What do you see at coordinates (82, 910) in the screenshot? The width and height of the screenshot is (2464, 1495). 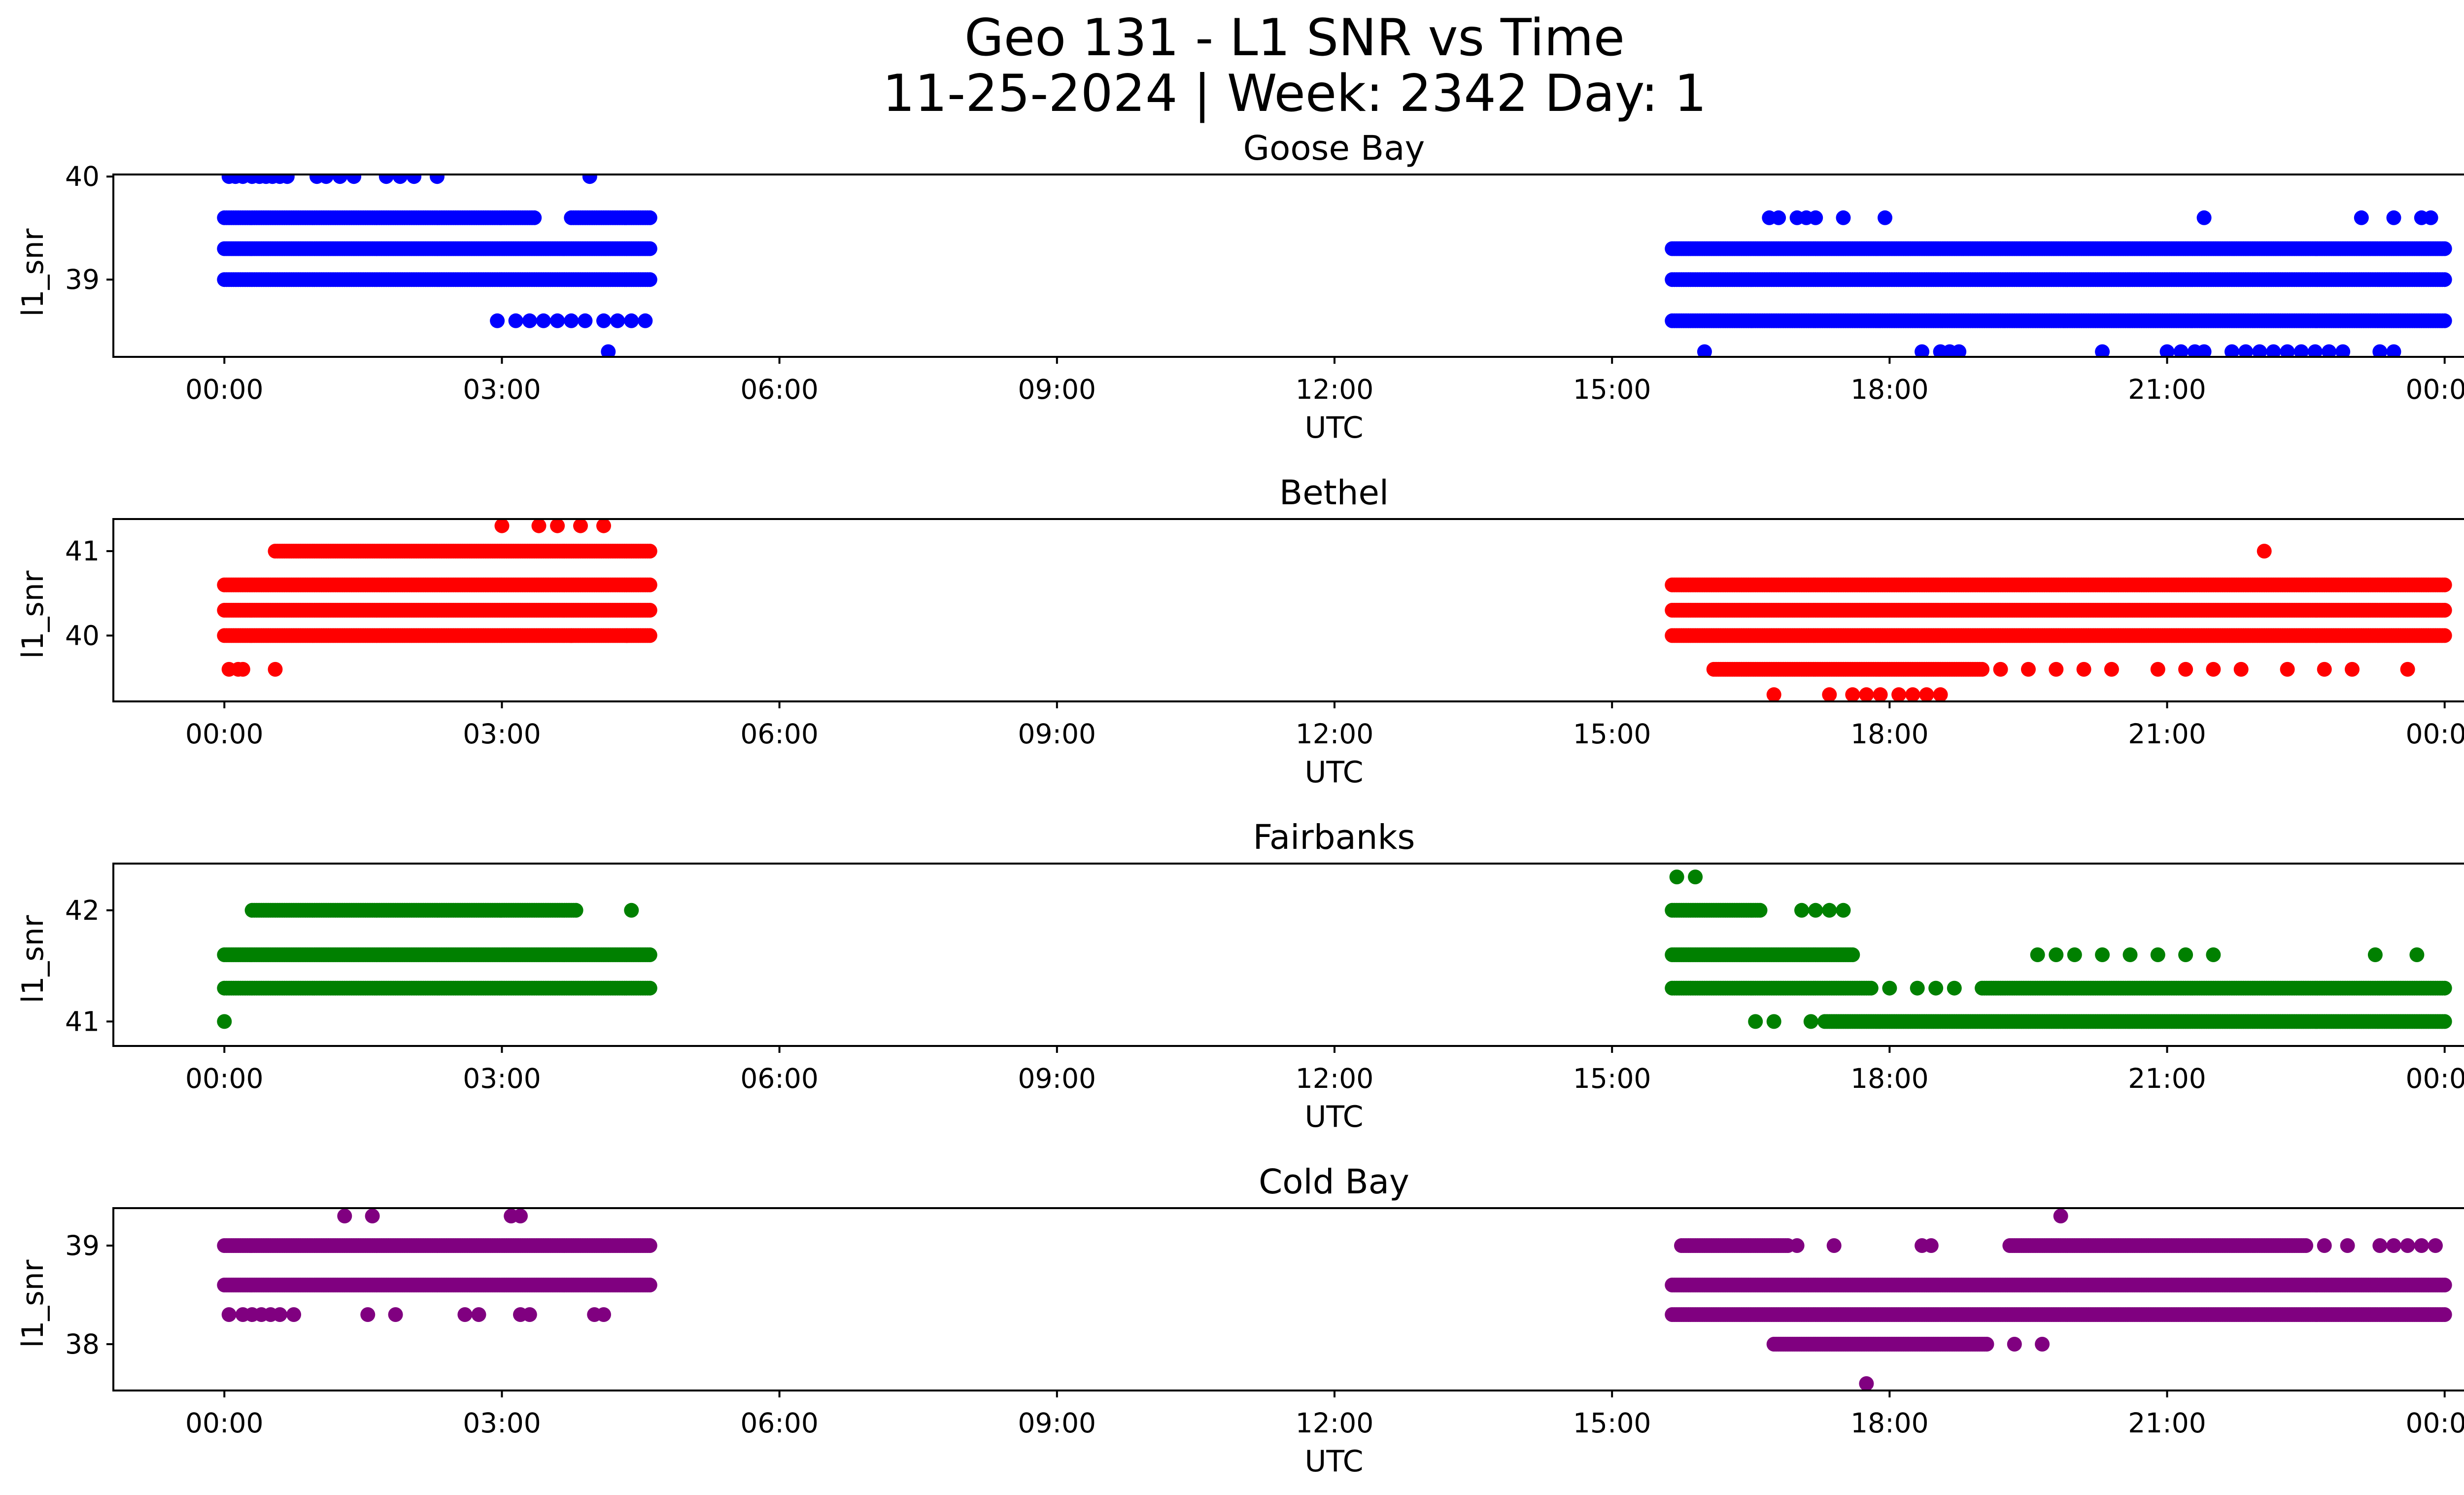 I see `y-tick-label: 42` at bounding box center [82, 910].